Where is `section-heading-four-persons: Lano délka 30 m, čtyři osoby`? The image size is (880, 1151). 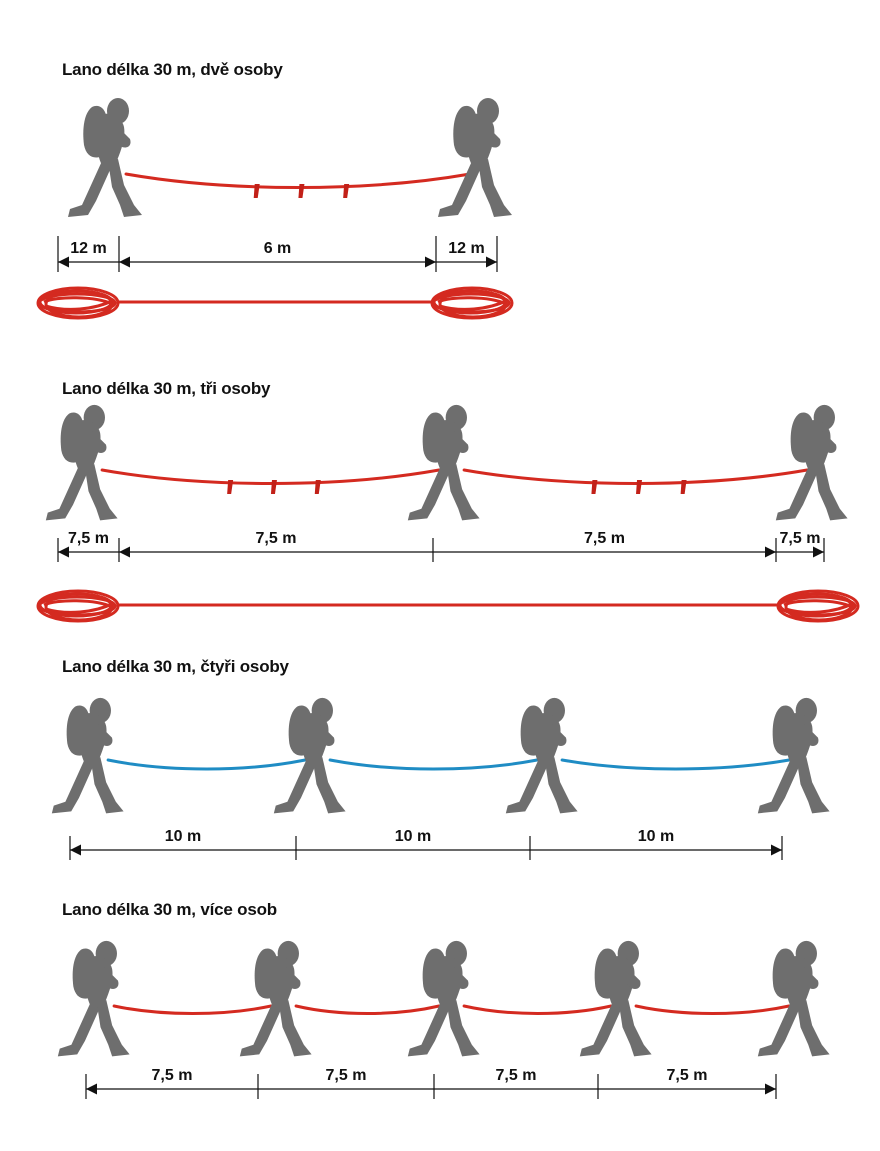
section-heading-four-persons: Lano délka 30 m, čtyři osoby is located at coordinates (175, 666).